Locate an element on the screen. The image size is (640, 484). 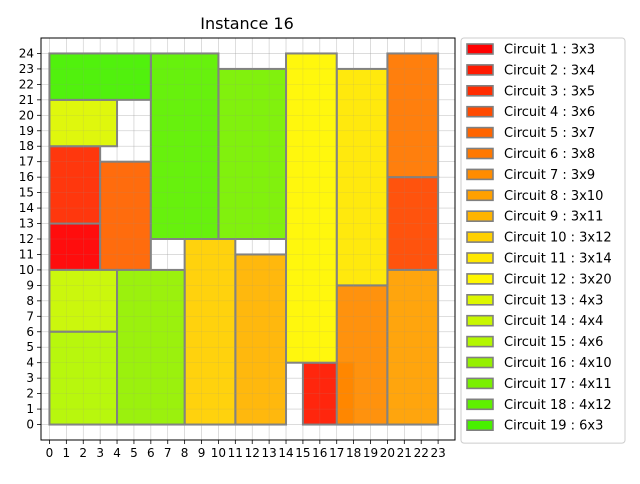
x-tick-label: 20 is located at coordinates (387, 453).